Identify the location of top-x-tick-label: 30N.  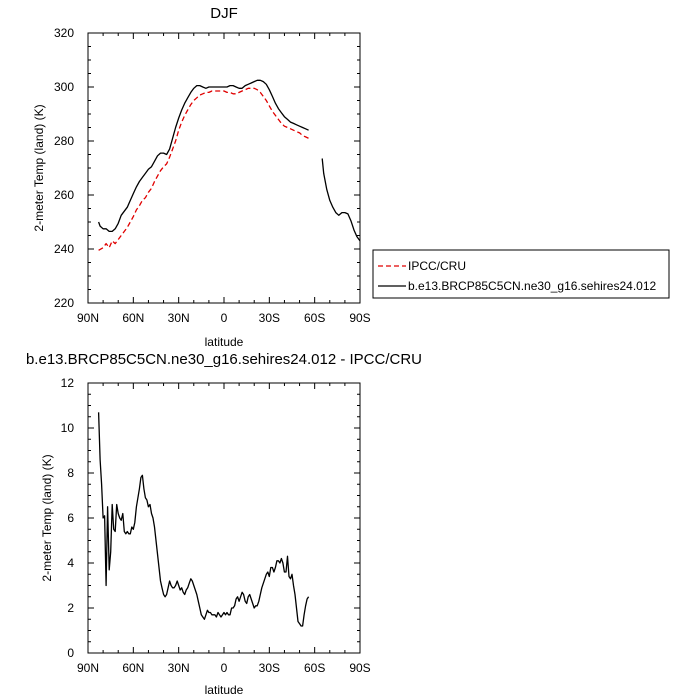
(179, 318).